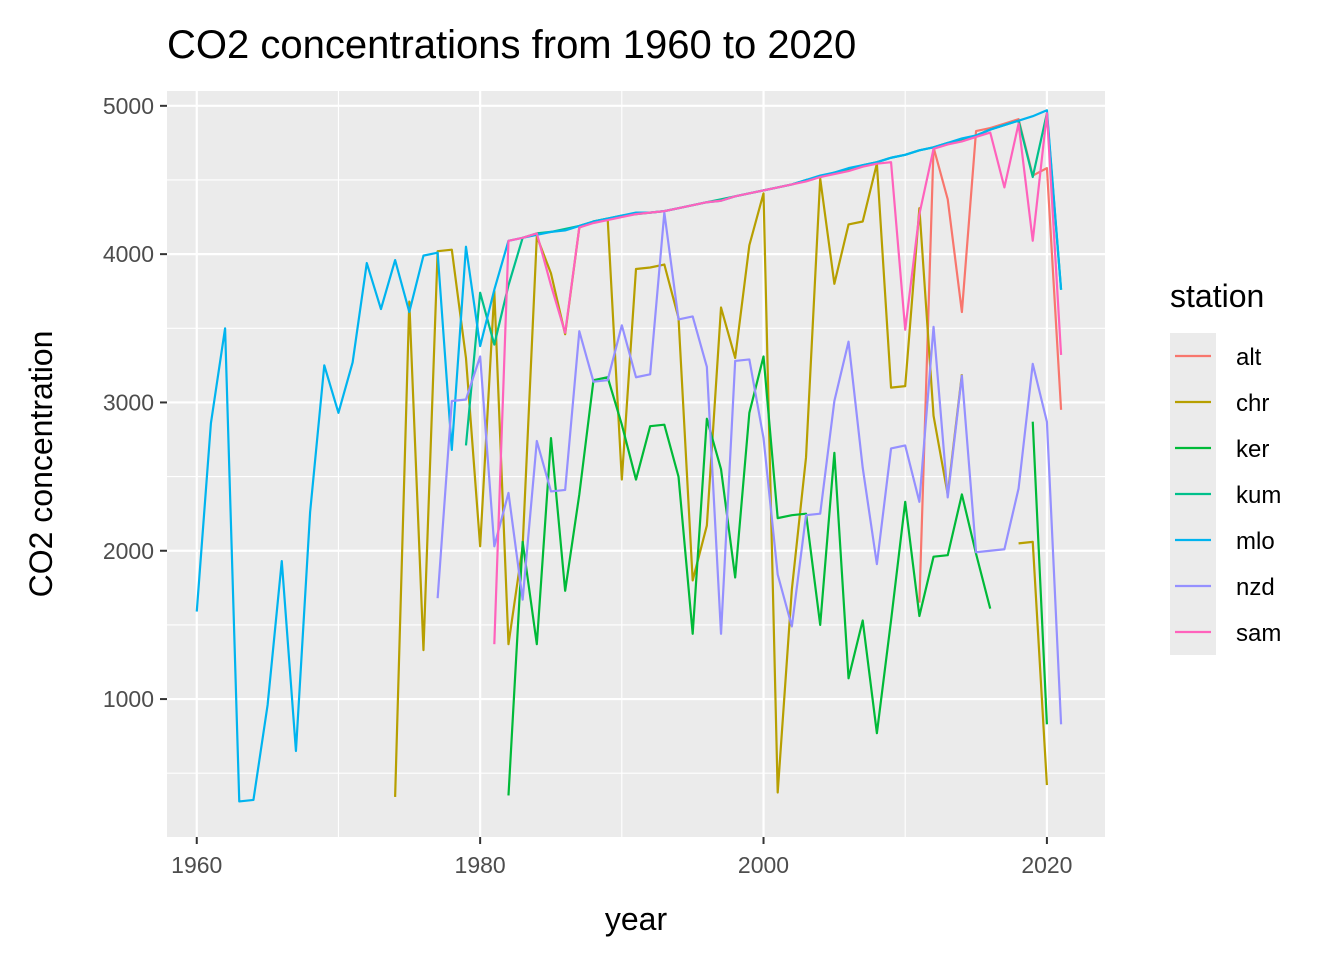 Image resolution: width=1344 pixels, height=960 pixels. What do you see at coordinates (1217, 296) in the screenshot?
I see `legend-title: station` at bounding box center [1217, 296].